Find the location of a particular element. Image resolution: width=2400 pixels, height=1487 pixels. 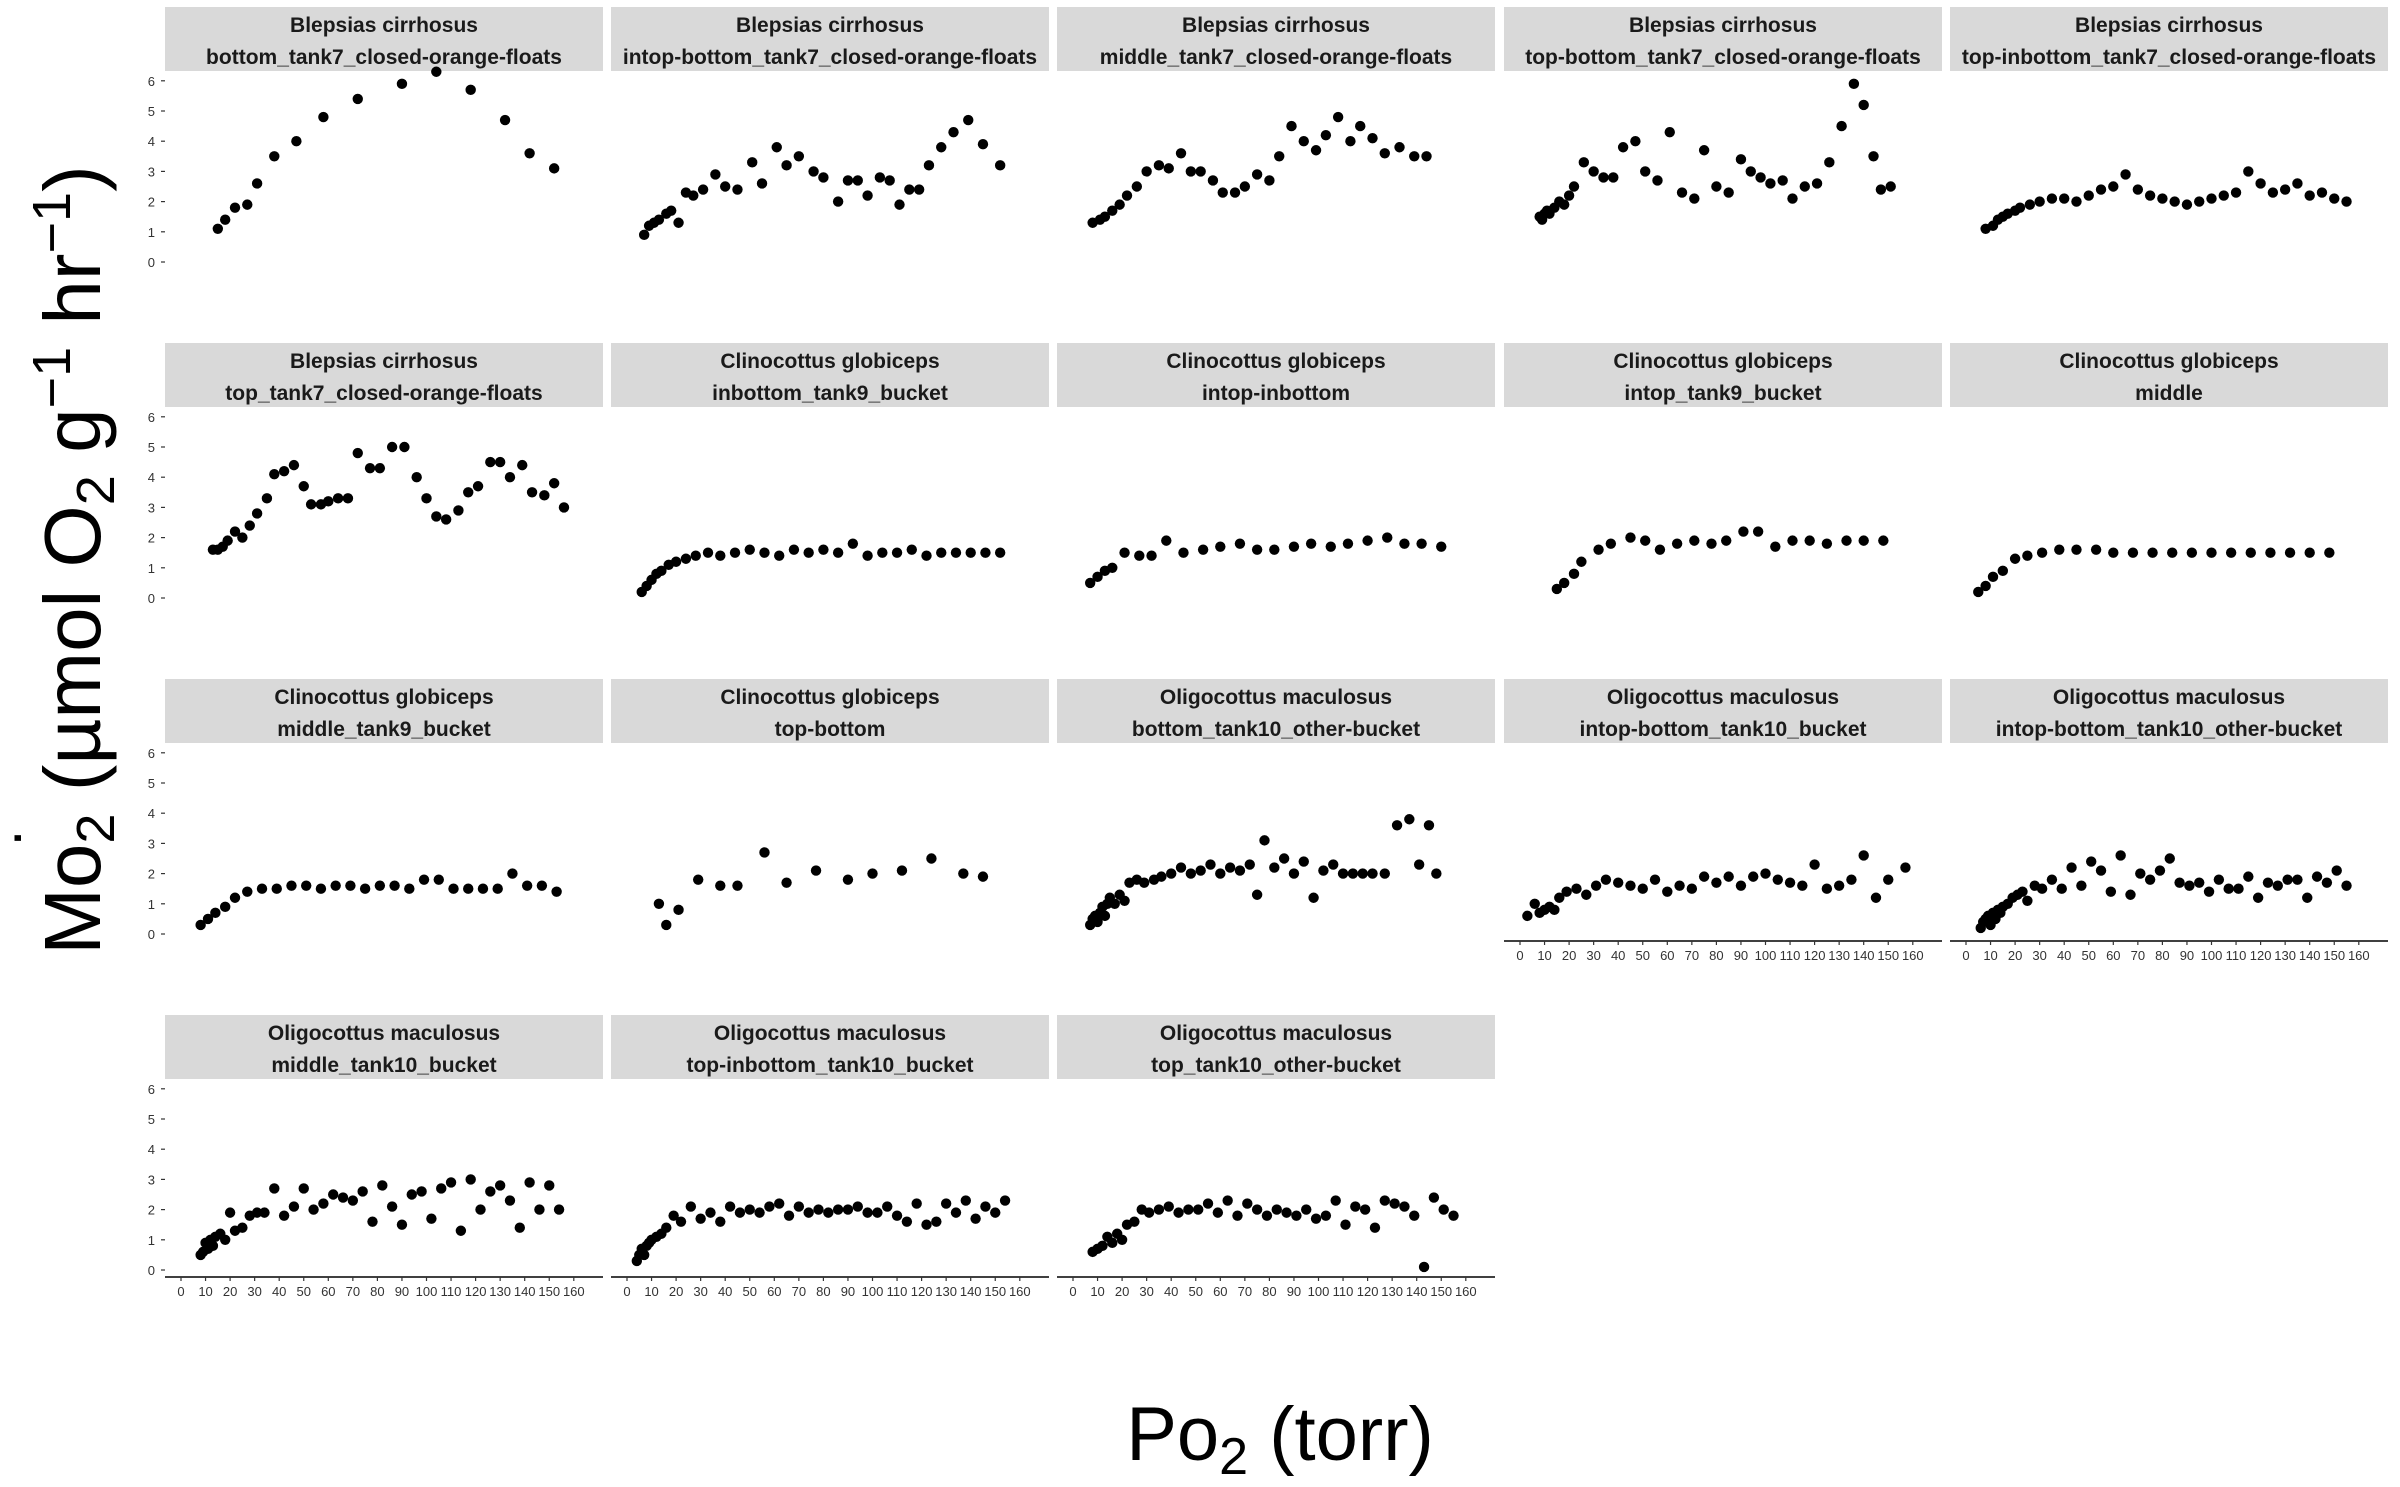

x-tick-label: 90 is located at coordinates (1741, 955).